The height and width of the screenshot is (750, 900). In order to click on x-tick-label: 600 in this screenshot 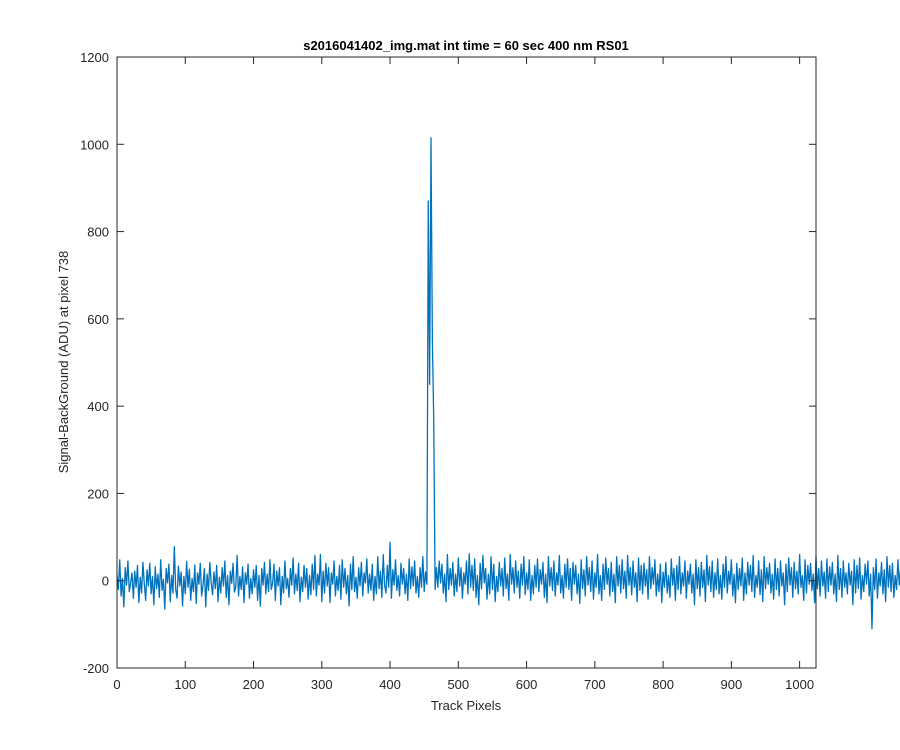, I will do `click(527, 684)`.